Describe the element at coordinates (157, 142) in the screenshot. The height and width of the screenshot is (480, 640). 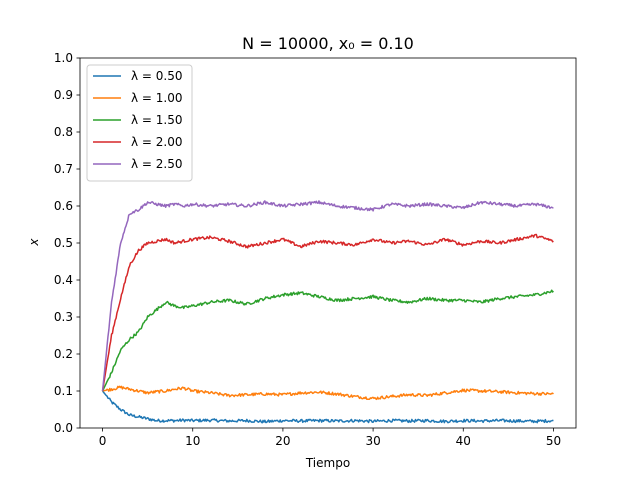
I see `legend-label: λ = 2.00` at that location.